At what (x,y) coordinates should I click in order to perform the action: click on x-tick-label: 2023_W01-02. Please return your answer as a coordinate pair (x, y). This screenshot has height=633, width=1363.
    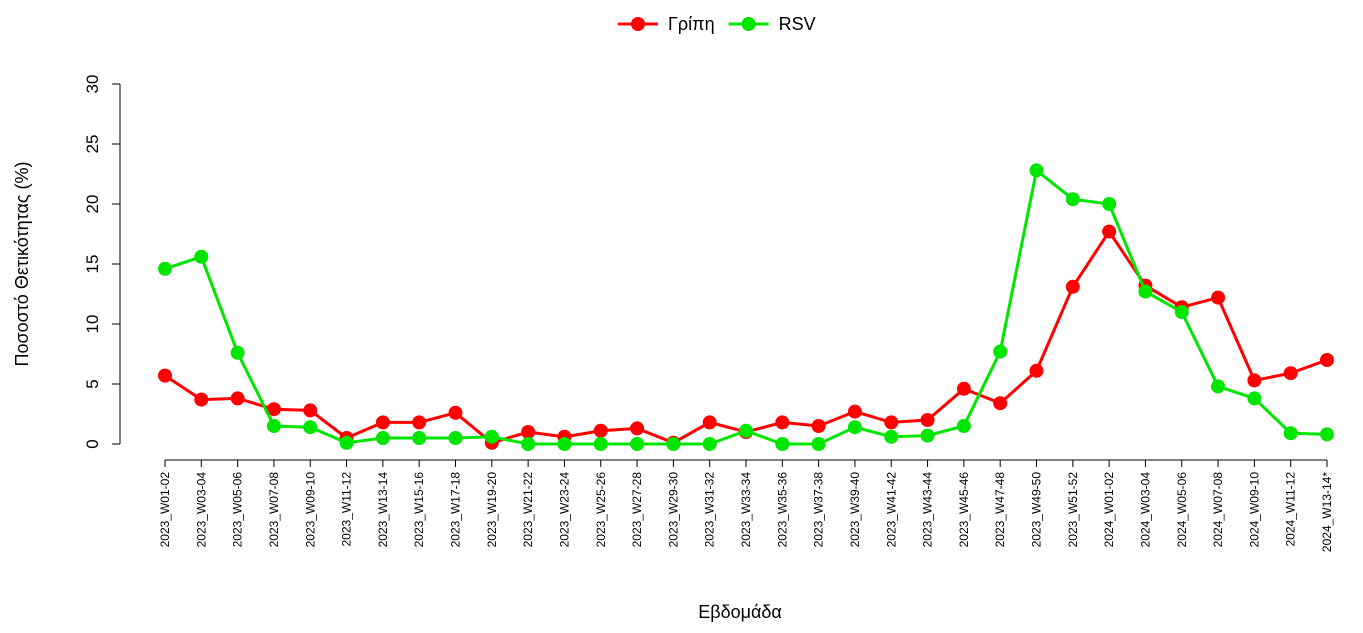
    Looking at the image, I should click on (165, 510).